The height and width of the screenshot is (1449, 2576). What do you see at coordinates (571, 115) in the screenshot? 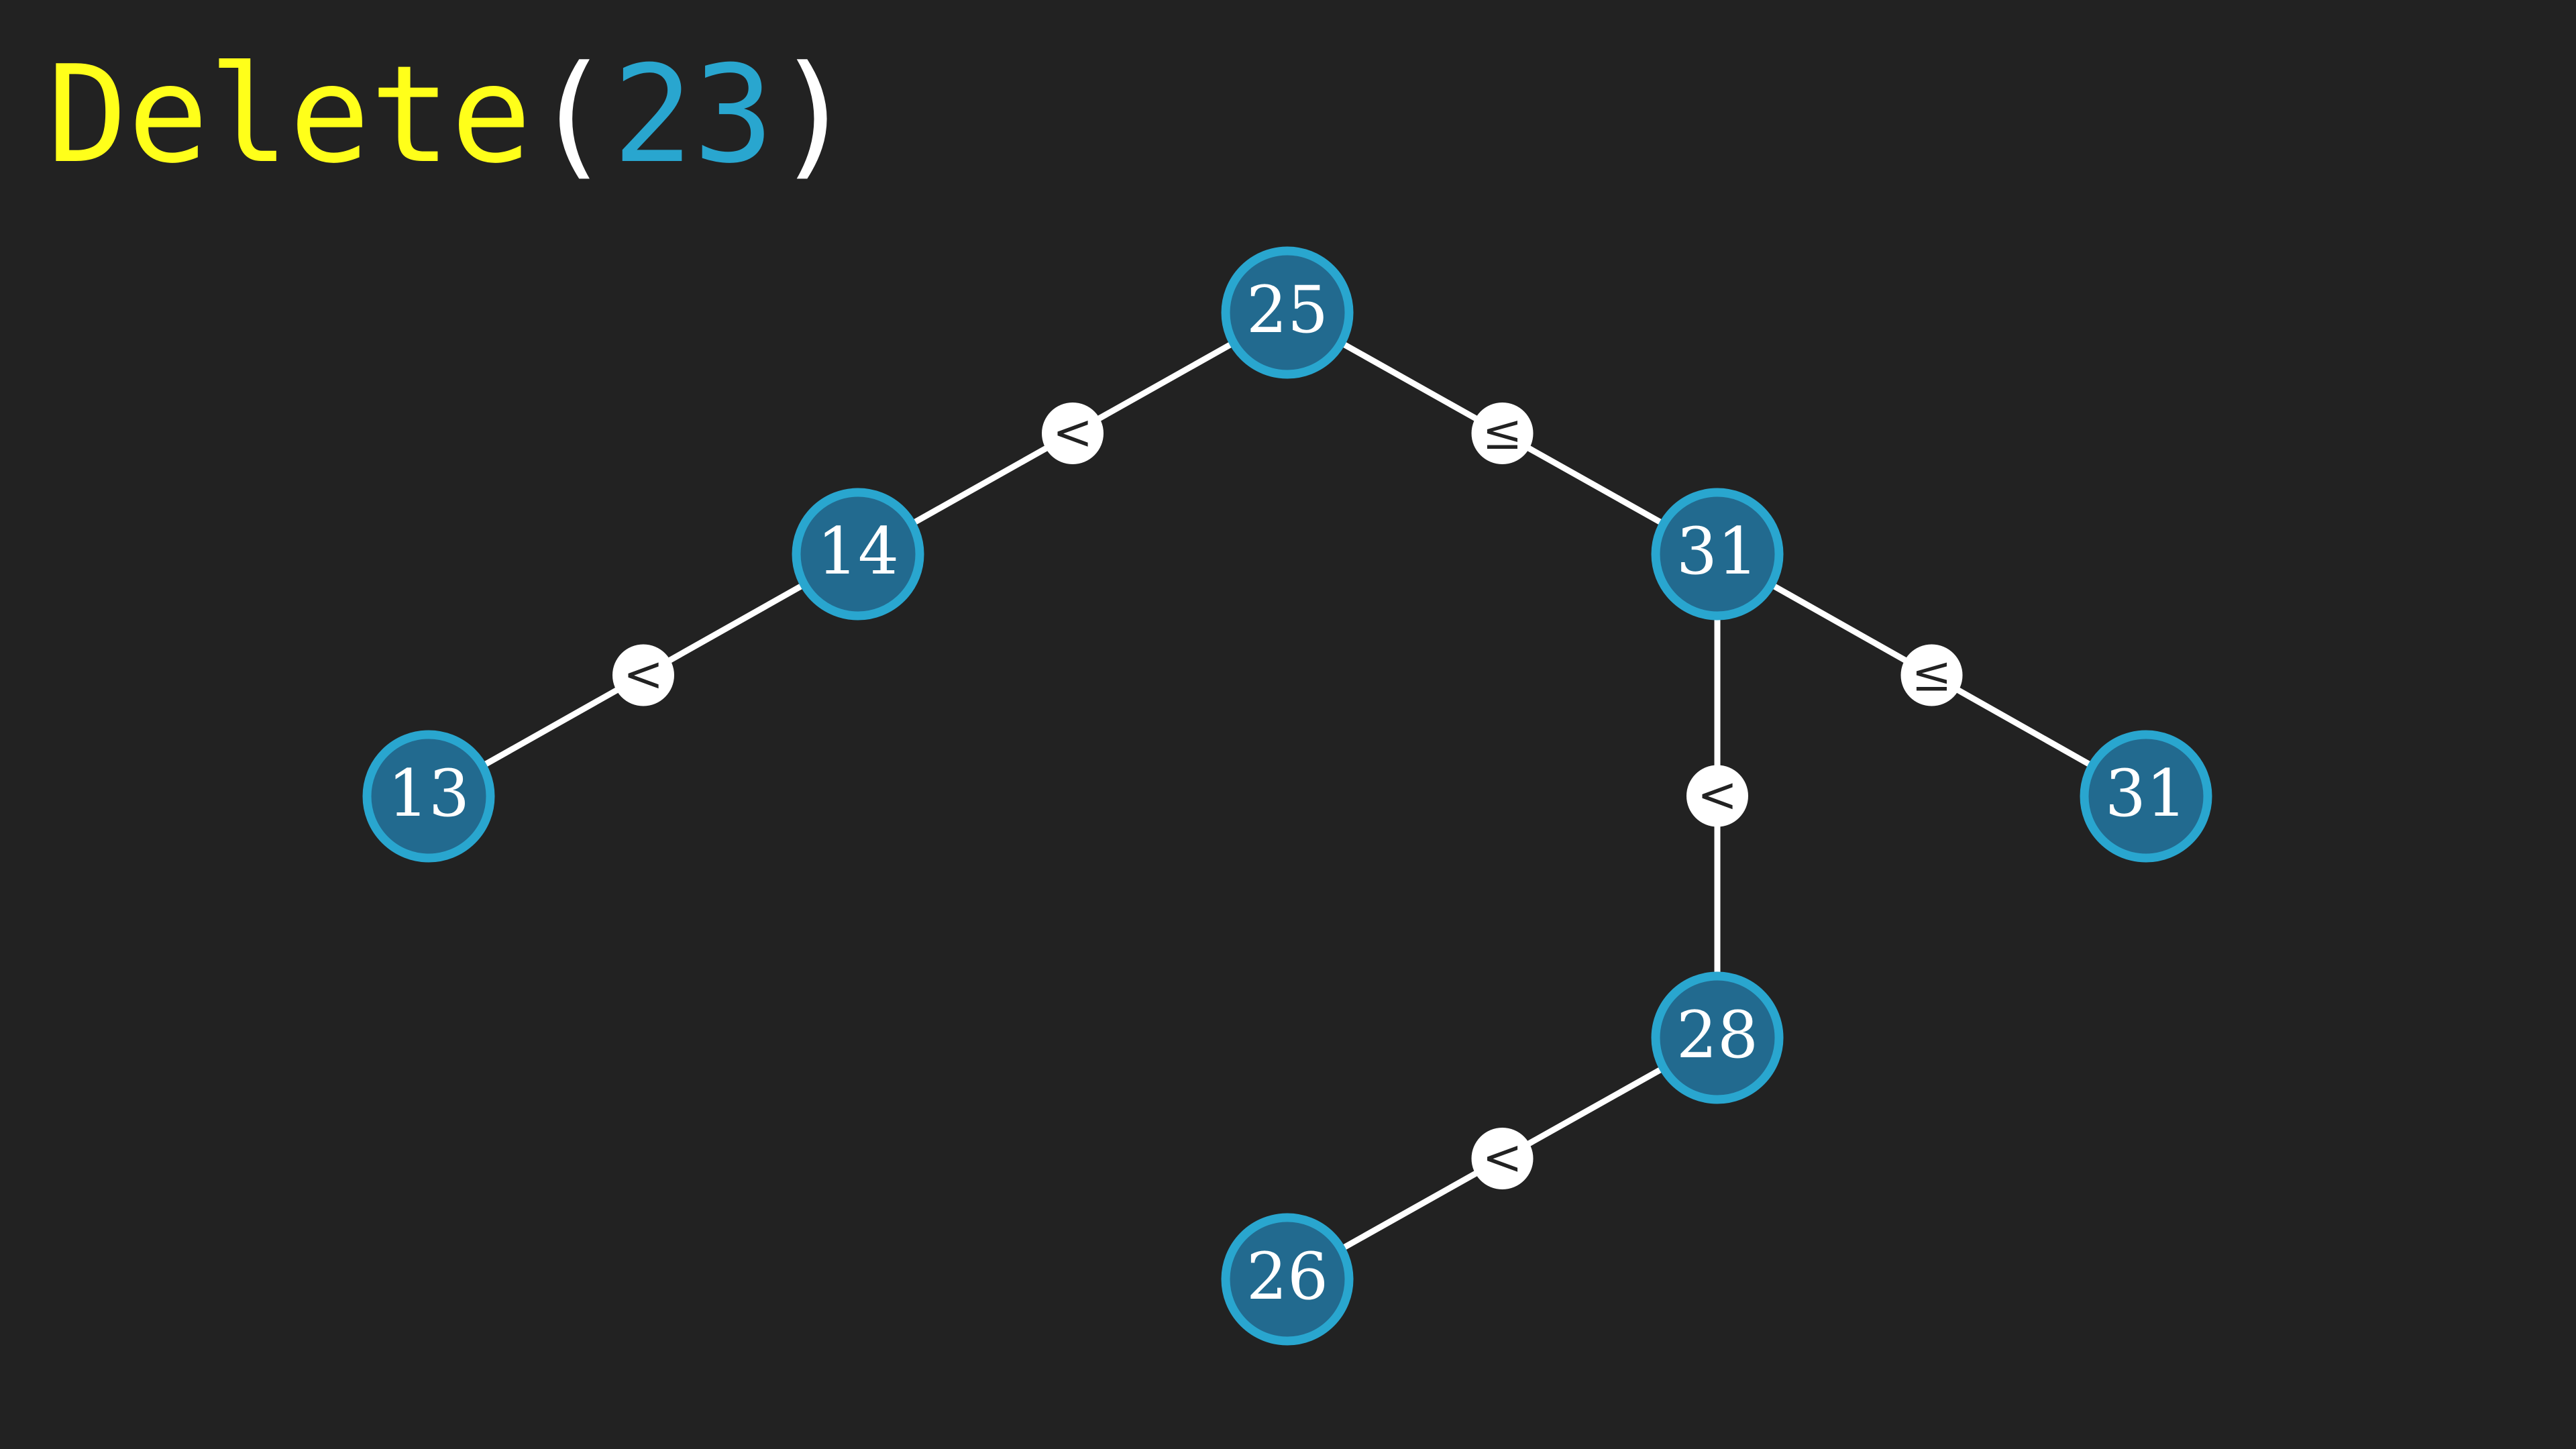
I see `open-paren: (` at bounding box center [571, 115].